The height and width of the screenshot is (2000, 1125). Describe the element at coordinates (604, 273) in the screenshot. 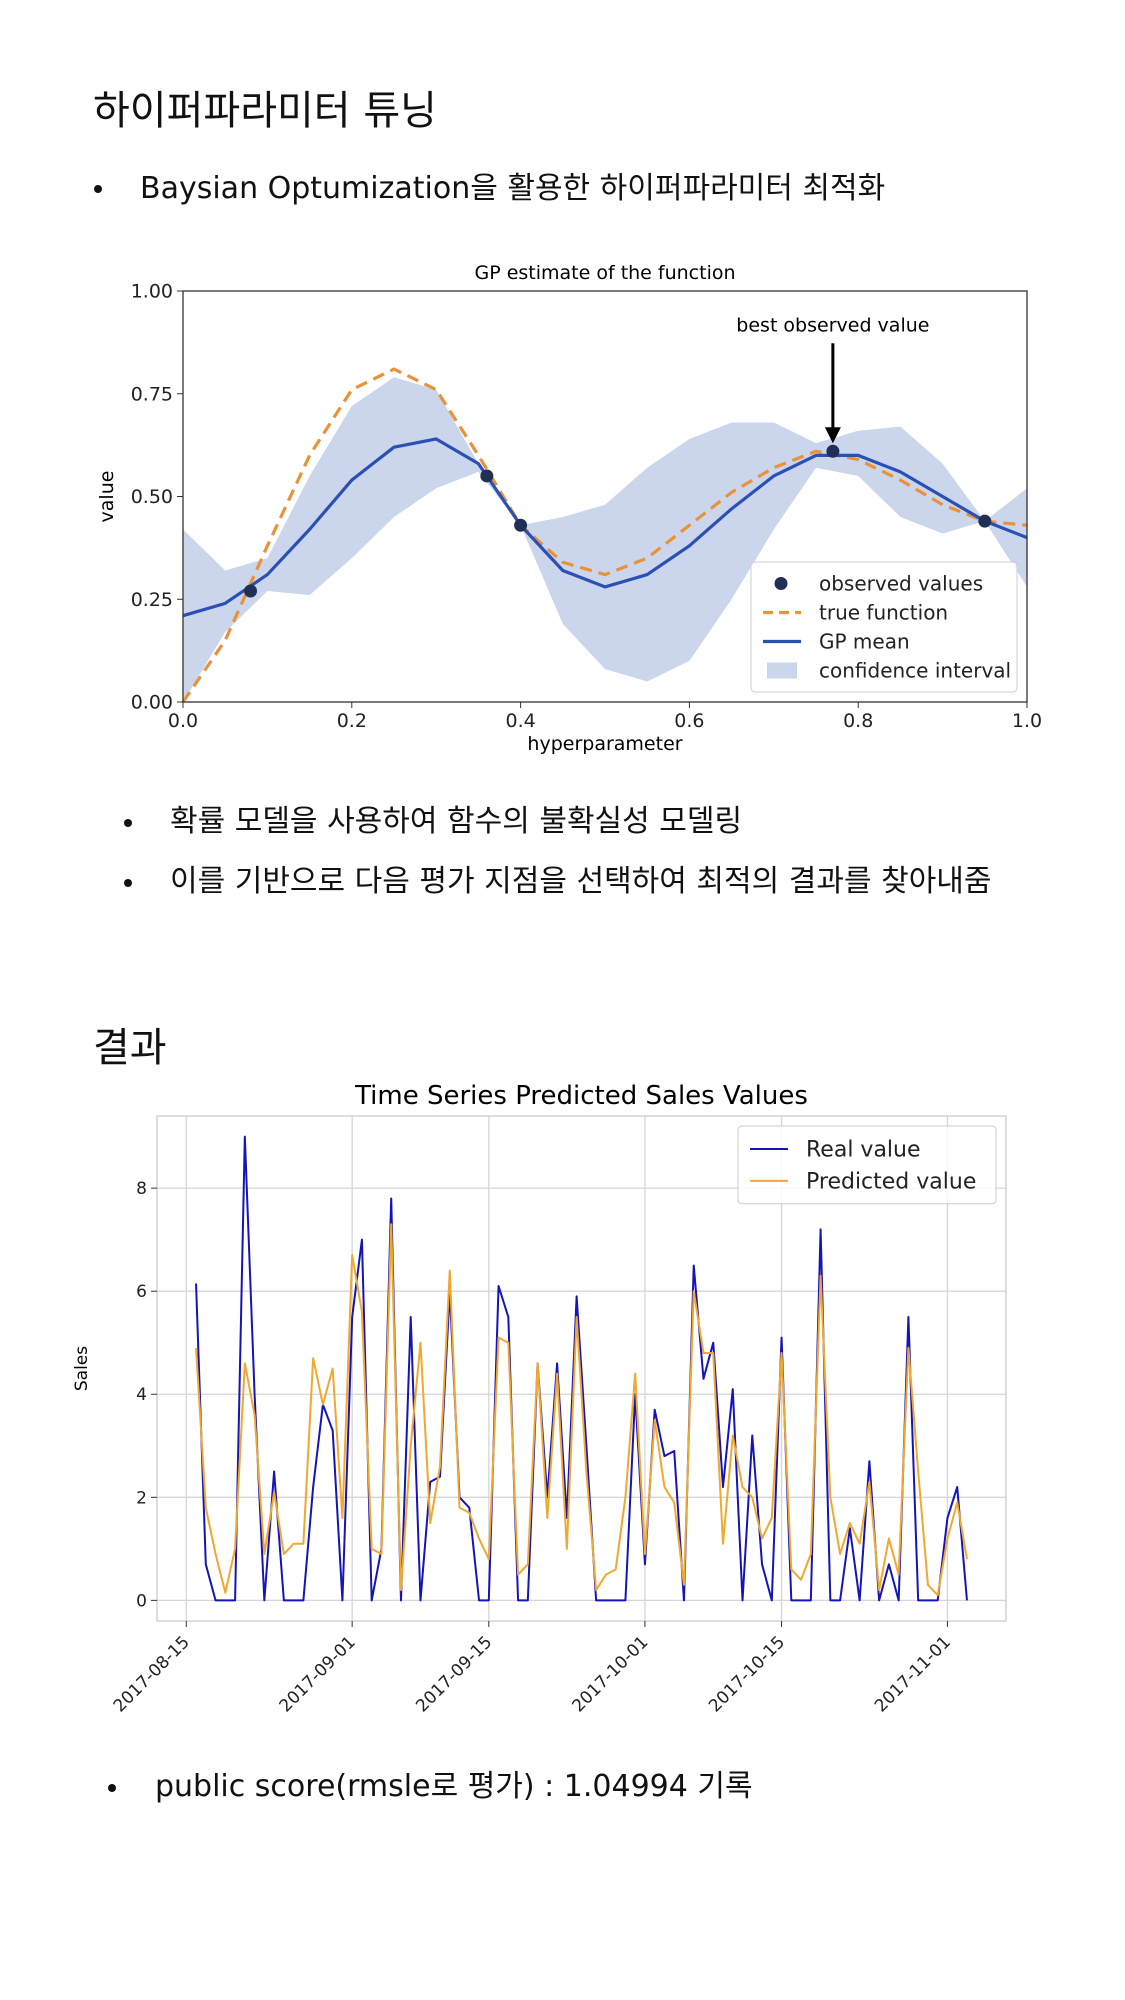

I see `chart-title: GP estimate of the function` at that location.